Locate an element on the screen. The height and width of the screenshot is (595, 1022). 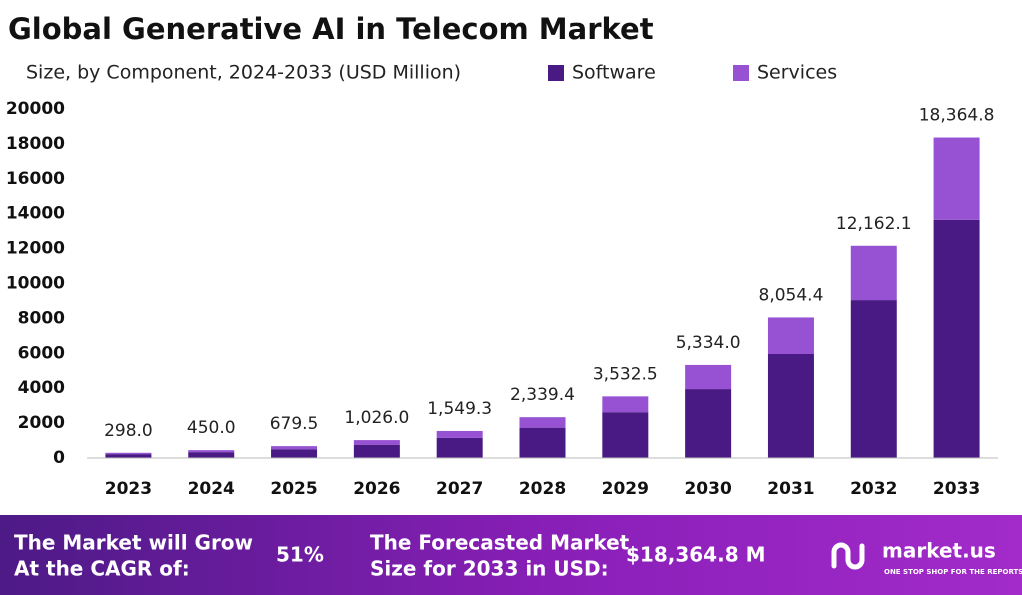
cagr-value: 51% is located at coordinates (300, 555).